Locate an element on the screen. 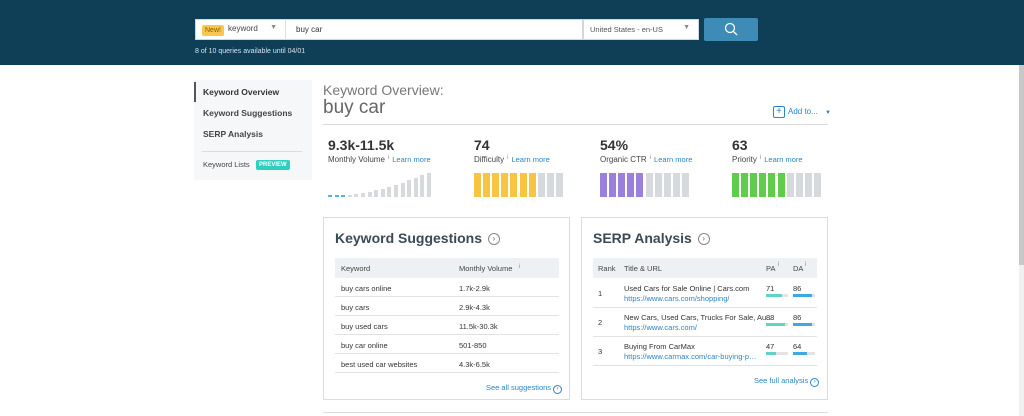 This screenshot has height=416, width=1024. difficulty-meter is located at coordinates (520, 185).